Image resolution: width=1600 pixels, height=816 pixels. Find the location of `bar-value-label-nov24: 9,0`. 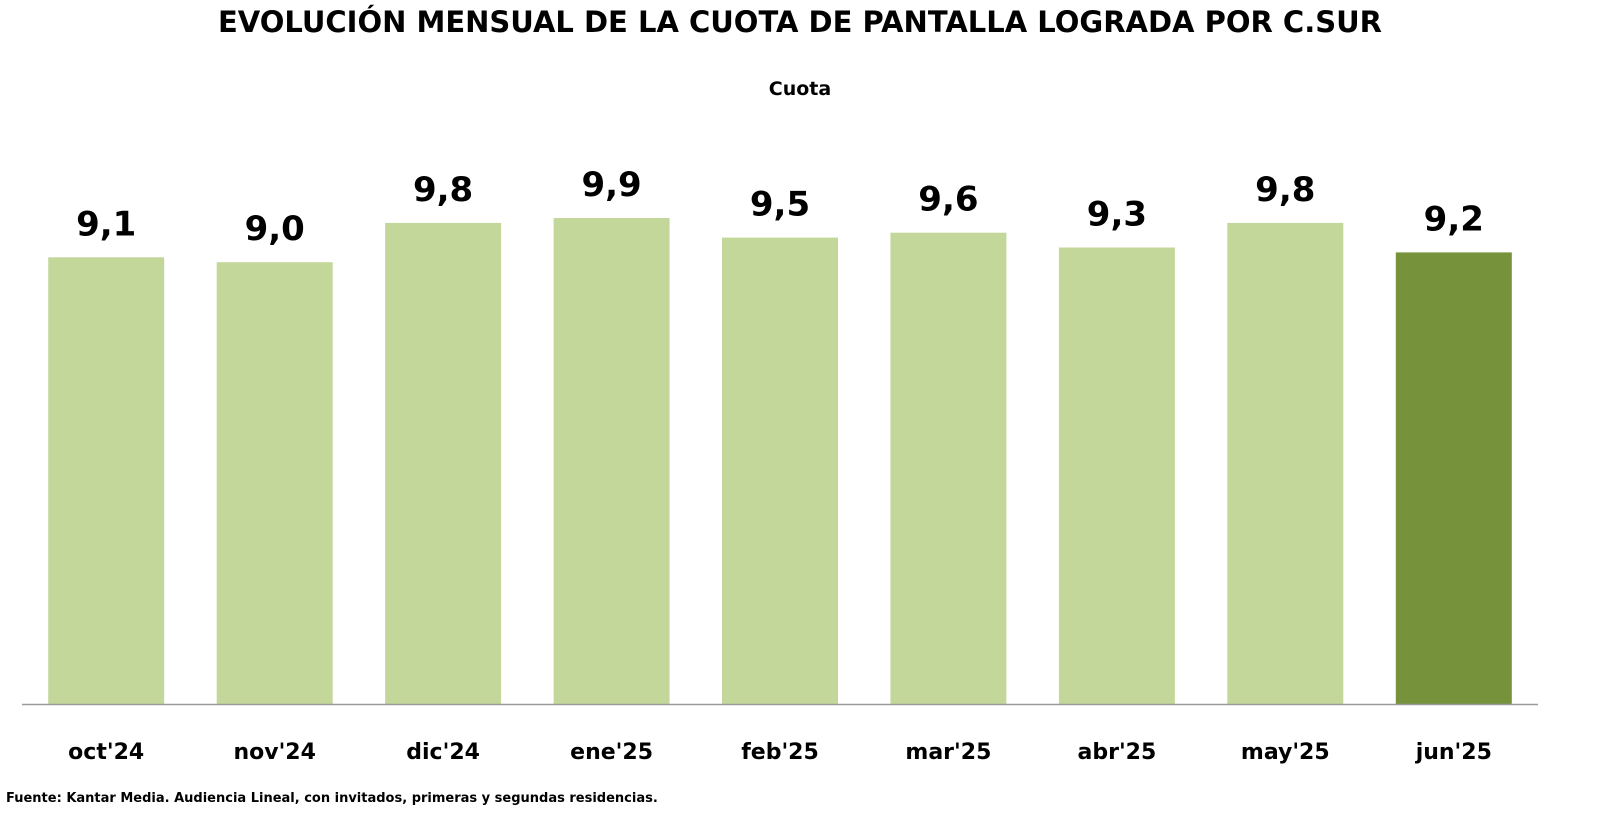

bar-value-label-nov24: 9,0 is located at coordinates (275, 229).